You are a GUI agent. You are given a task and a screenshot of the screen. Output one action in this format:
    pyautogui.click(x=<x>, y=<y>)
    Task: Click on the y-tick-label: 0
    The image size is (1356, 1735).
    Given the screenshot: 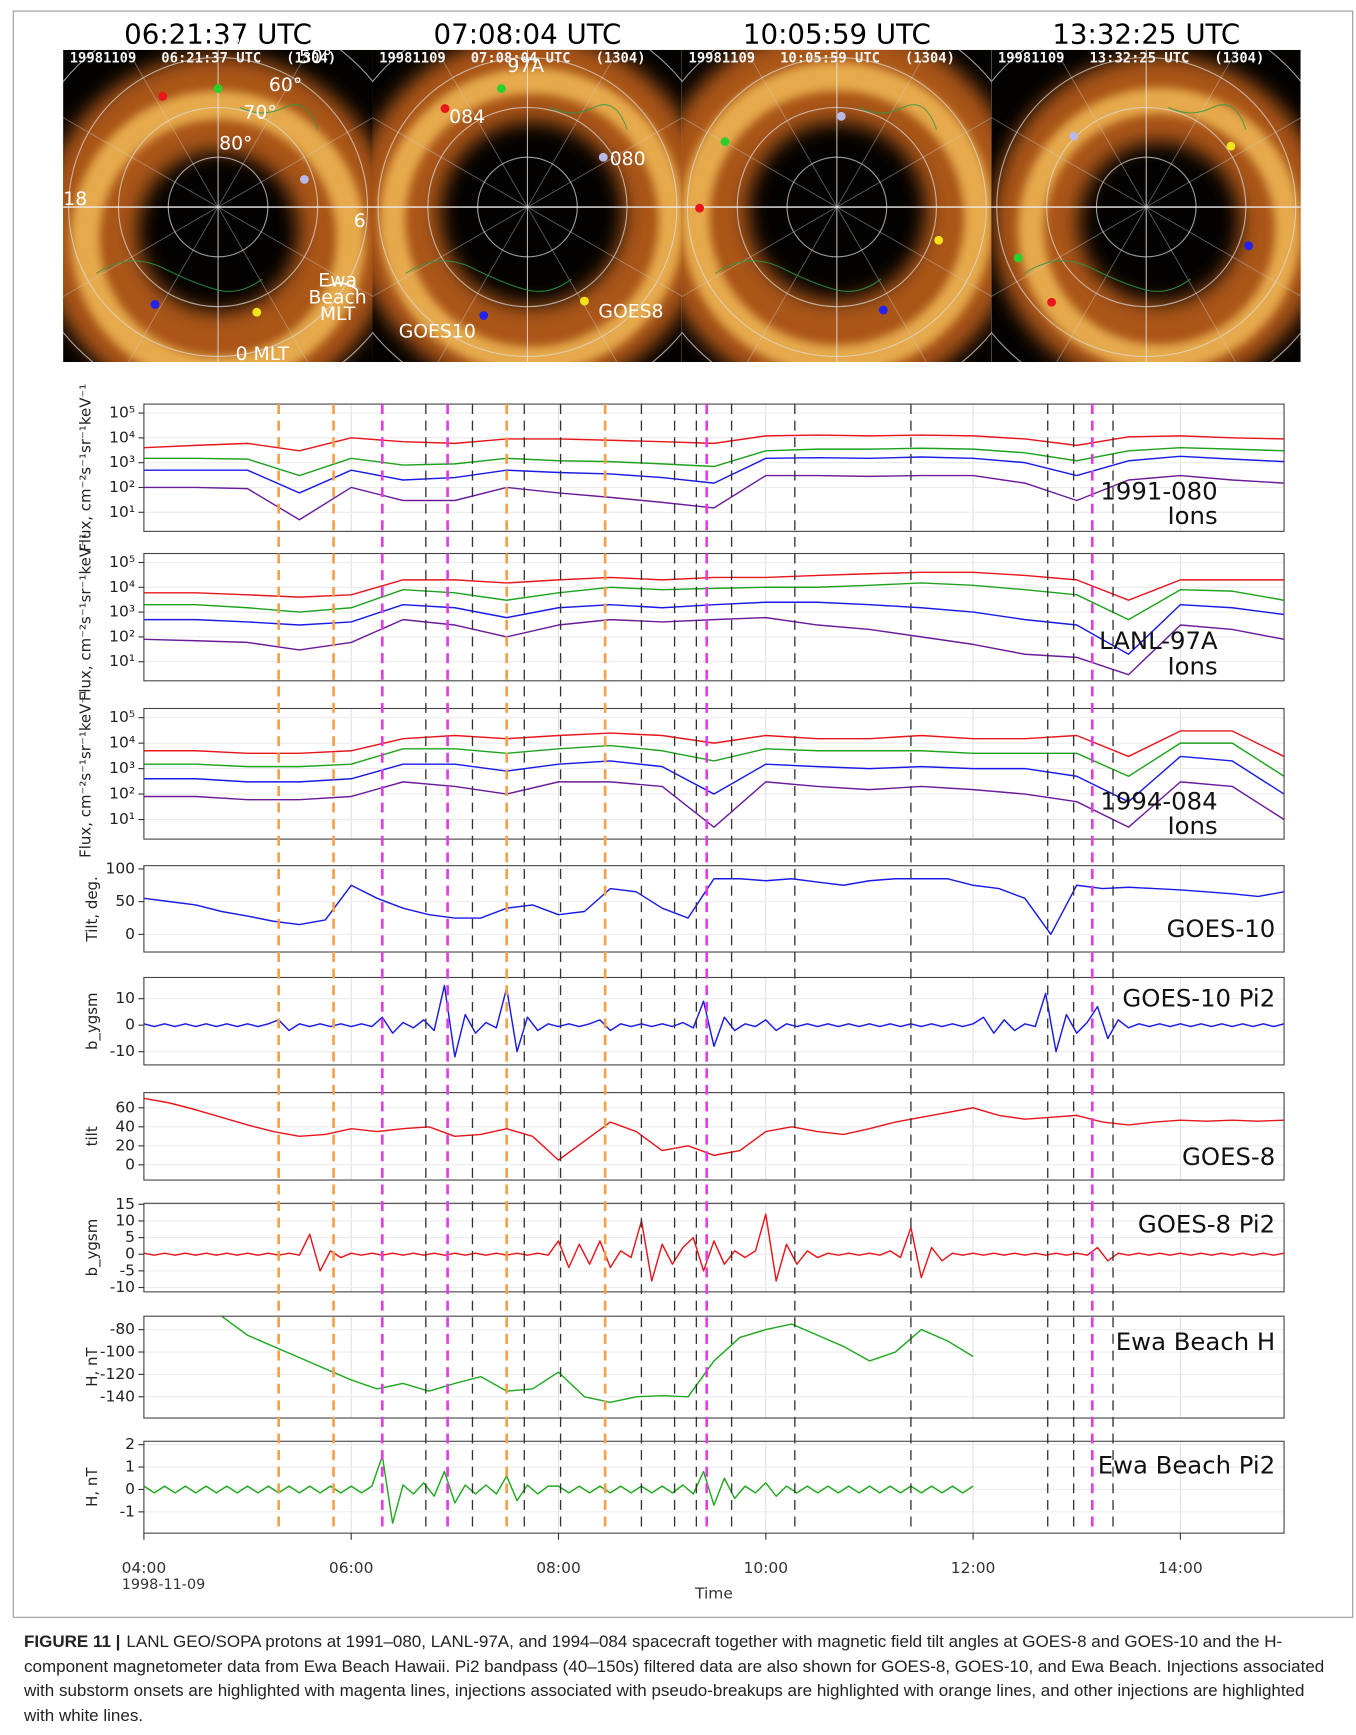 What is the action you would take?
    pyautogui.click(x=130, y=1025)
    